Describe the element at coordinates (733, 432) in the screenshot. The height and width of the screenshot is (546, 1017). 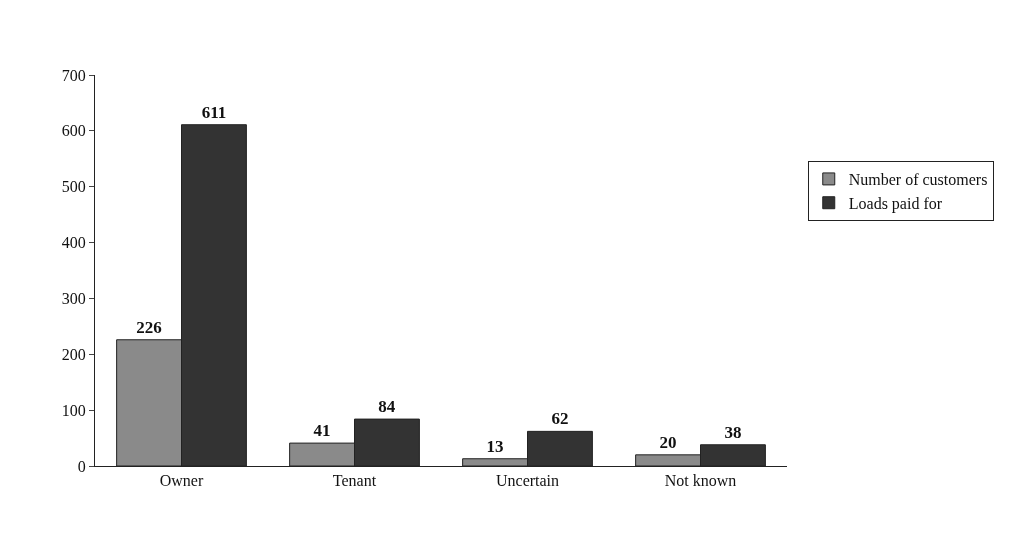
I see `data-label: 38` at that location.